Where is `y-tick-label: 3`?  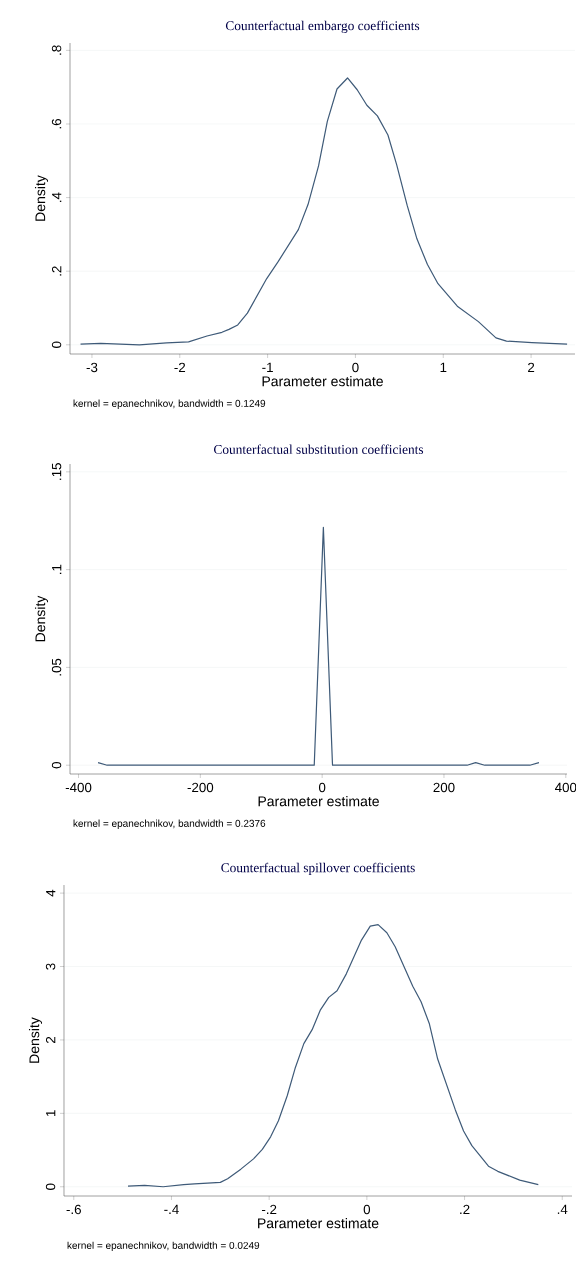
y-tick-label: 3 is located at coordinates (50, 966).